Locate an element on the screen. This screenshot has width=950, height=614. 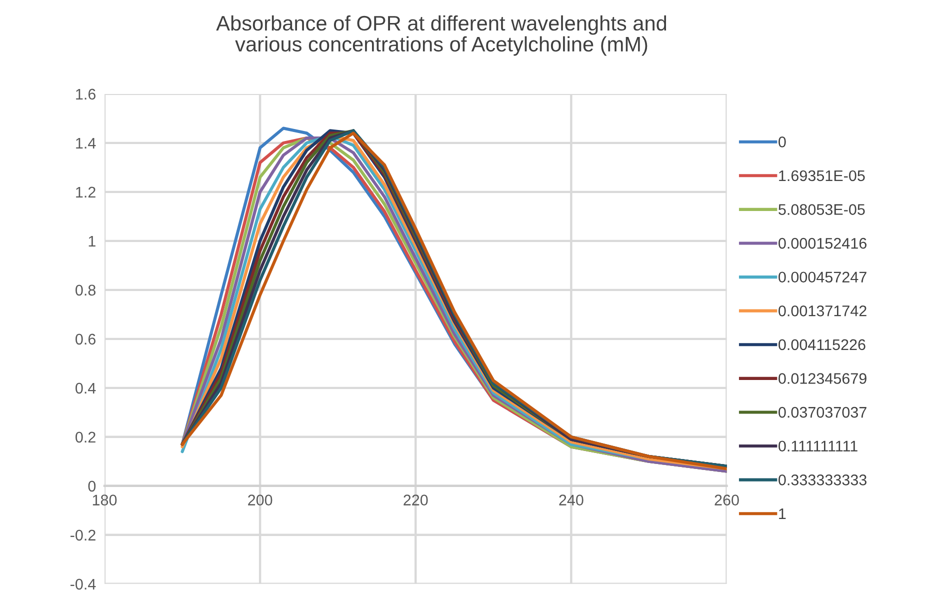
legend-label: 0.004115226 is located at coordinates (822, 344).